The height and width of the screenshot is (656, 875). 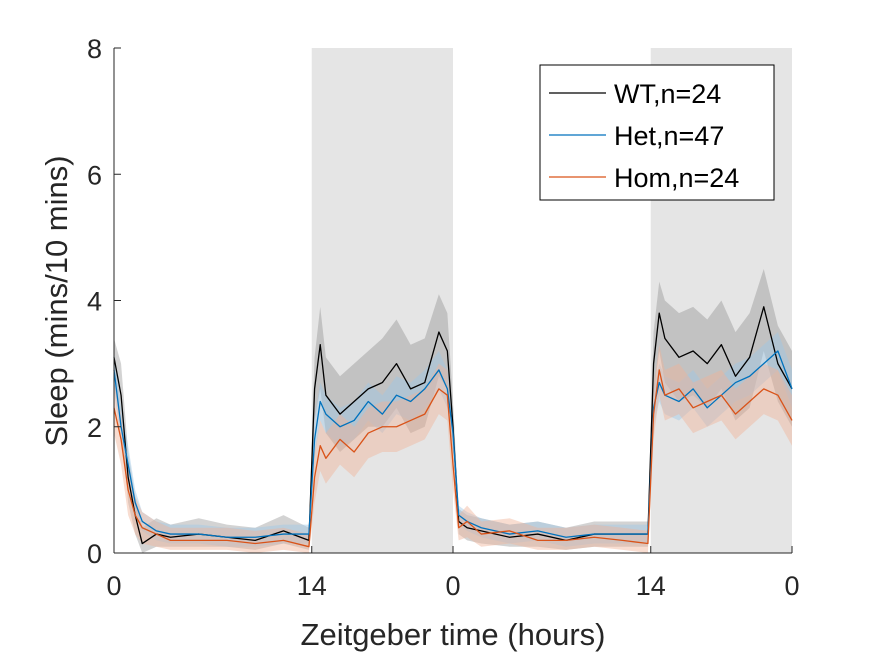 I want to click on y-tick-label: 4, so click(x=94, y=302).